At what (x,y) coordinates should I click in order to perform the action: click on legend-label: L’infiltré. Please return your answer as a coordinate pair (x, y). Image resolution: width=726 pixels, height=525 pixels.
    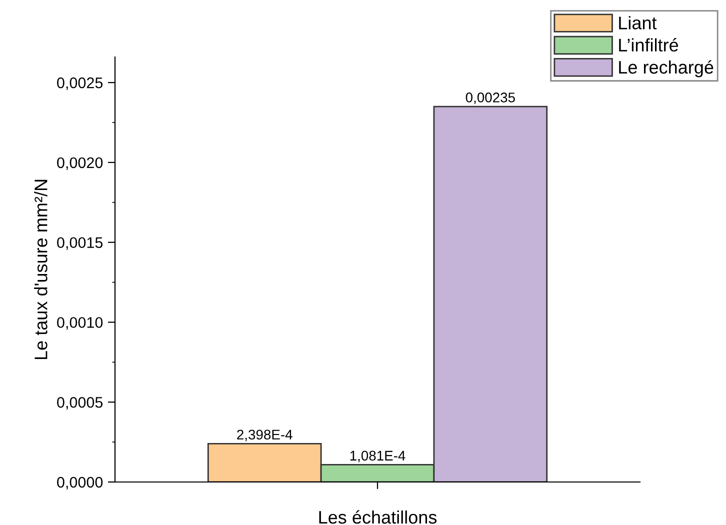
    Looking at the image, I should click on (648, 45).